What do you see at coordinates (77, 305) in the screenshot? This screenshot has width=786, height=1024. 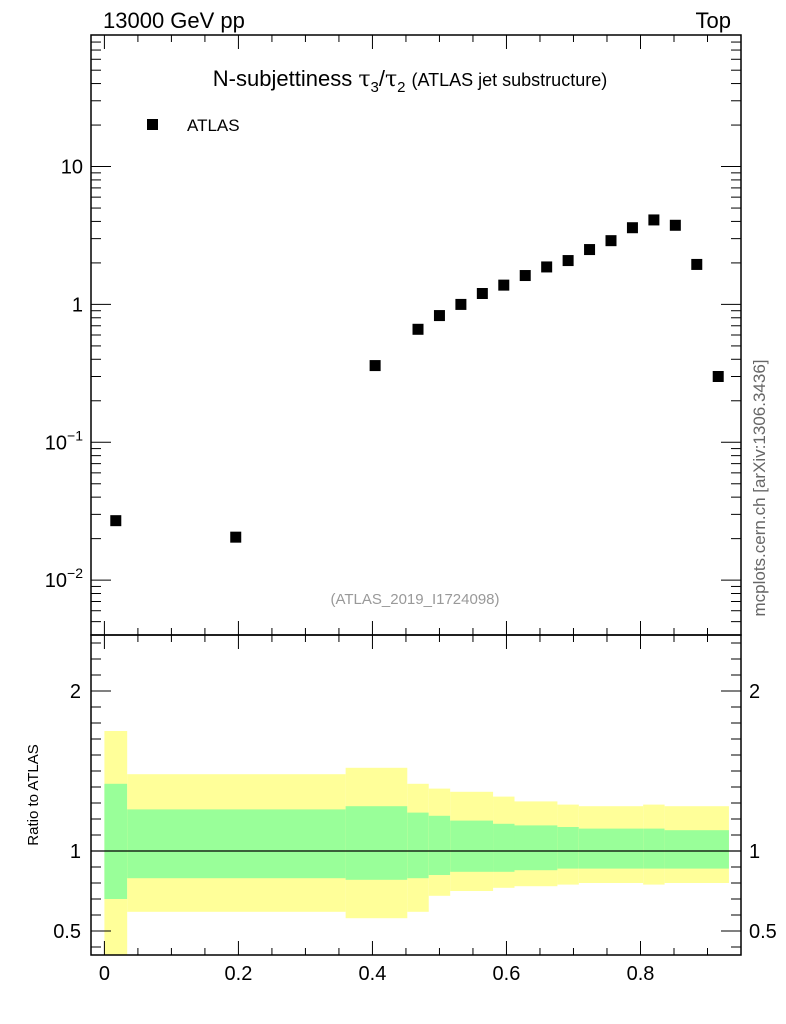 I see `y-tick-label: 1` at bounding box center [77, 305].